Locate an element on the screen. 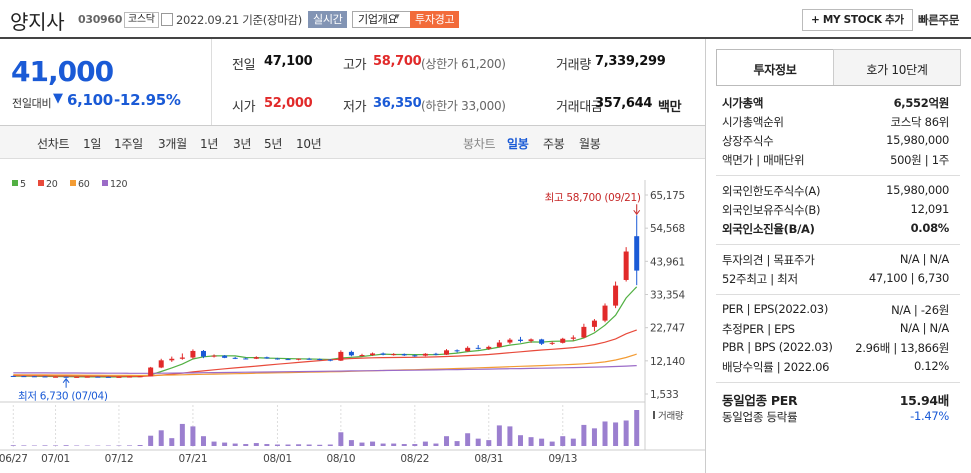 This screenshot has height=473, width=971. x-tick-label: 08/22 is located at coordinates (414, 459).